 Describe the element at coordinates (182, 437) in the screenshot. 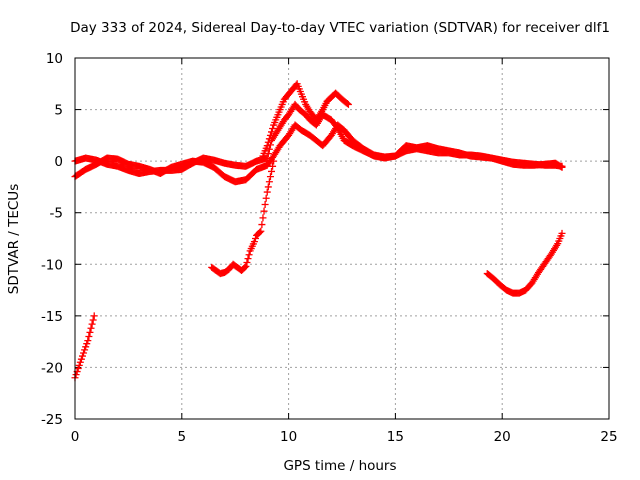

I see `x-tick-label: 5` at that location.